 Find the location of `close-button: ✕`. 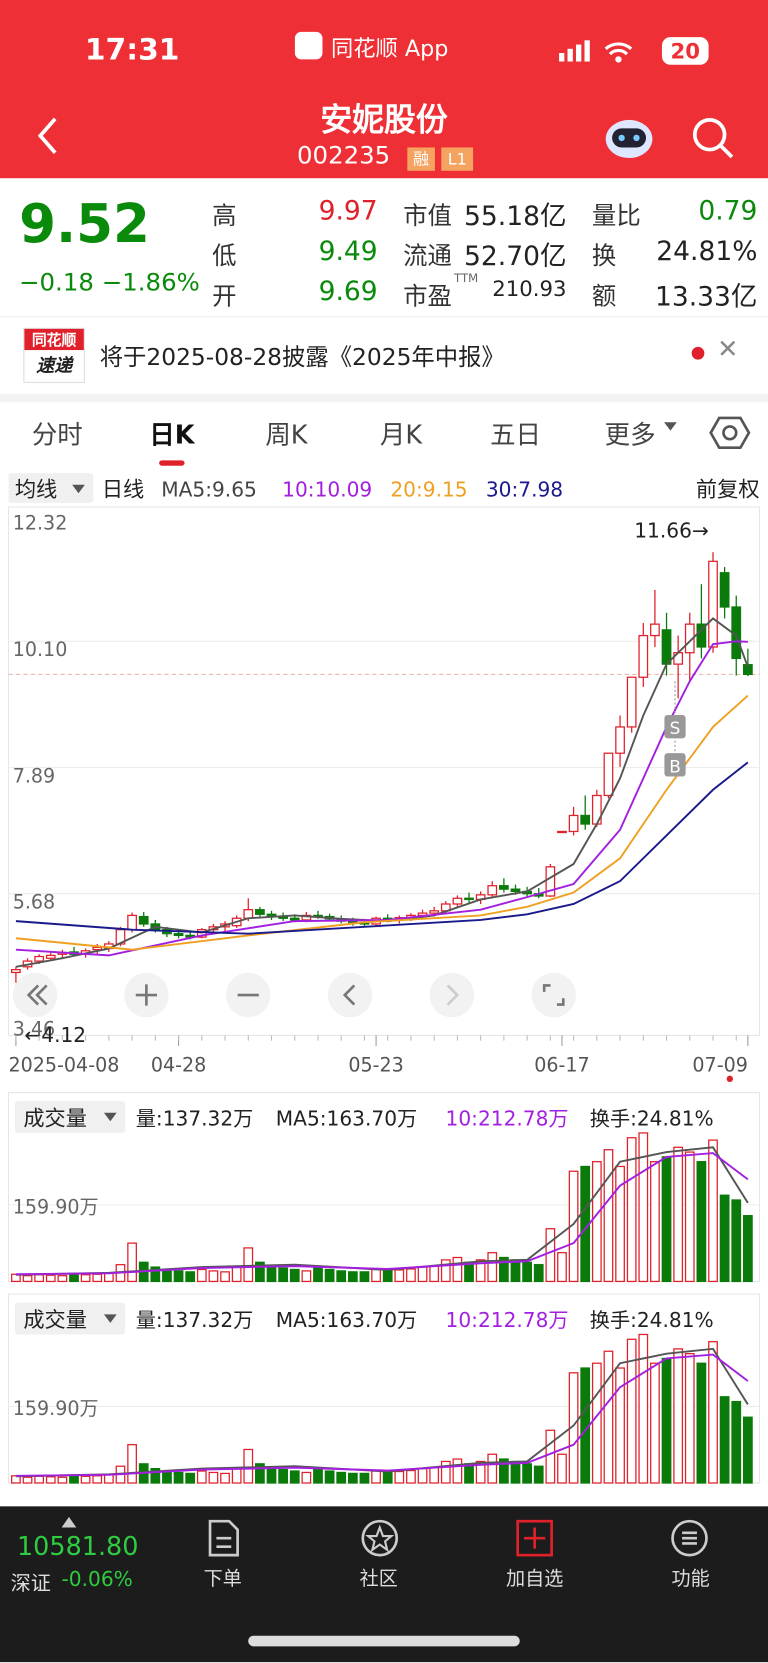

close-button: ✕ is located at coordinates (728, 349).